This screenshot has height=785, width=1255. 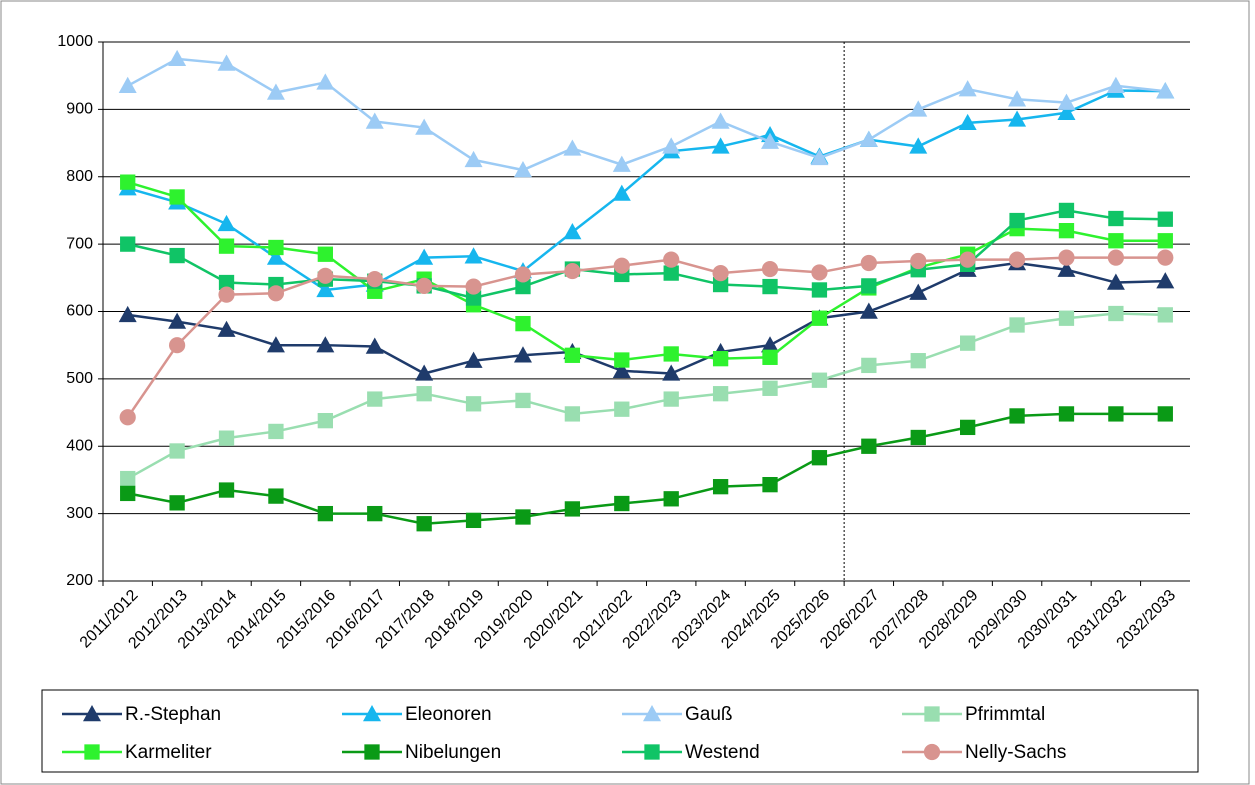 I want to click on y-tick-label: 200, so click(x=79, y=580).